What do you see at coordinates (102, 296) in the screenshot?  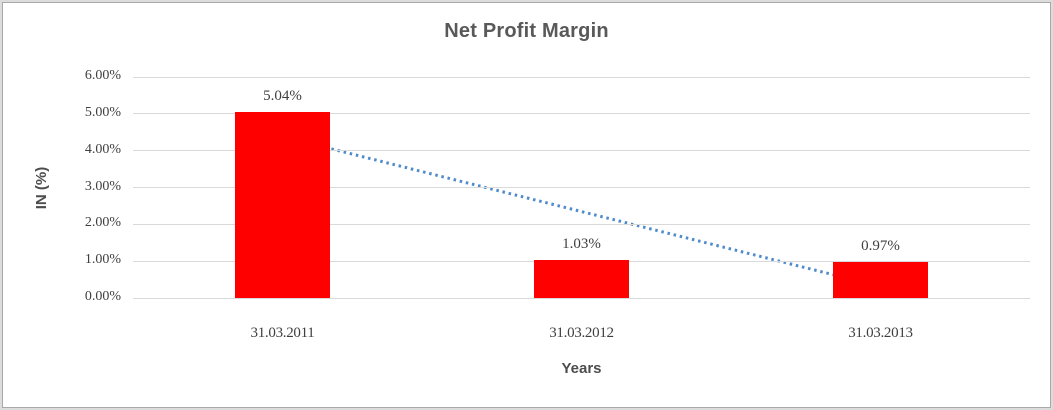 I see `y-tick-label: 0.00%` at bounding box center [102, 296].